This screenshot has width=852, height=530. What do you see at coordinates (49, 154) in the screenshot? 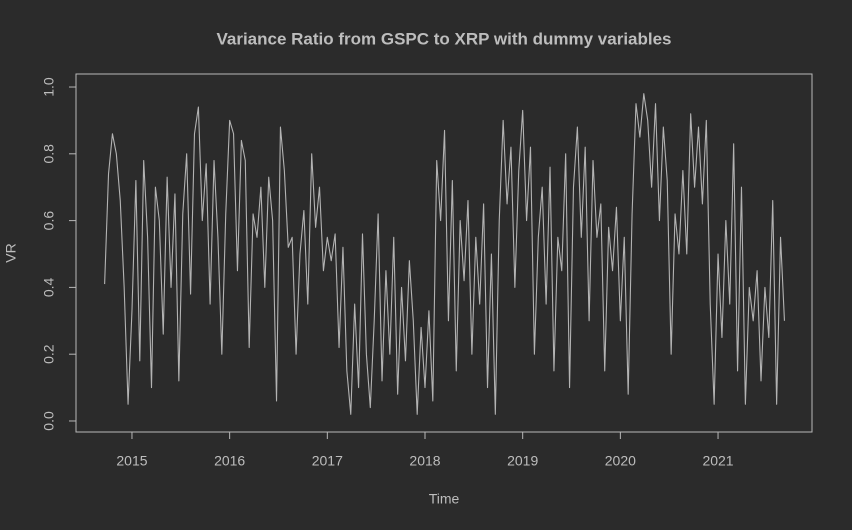
I see `y-tick-label: 0.8` at bounding box center [49, 154].